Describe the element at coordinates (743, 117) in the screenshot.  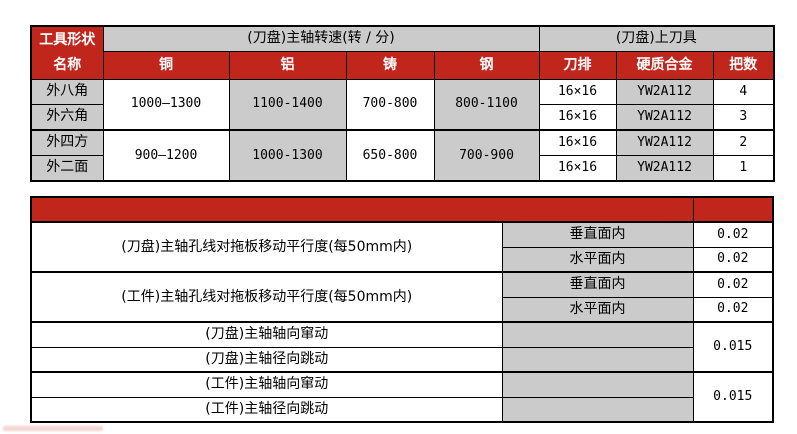
I see `count-cell: 3` at that location.